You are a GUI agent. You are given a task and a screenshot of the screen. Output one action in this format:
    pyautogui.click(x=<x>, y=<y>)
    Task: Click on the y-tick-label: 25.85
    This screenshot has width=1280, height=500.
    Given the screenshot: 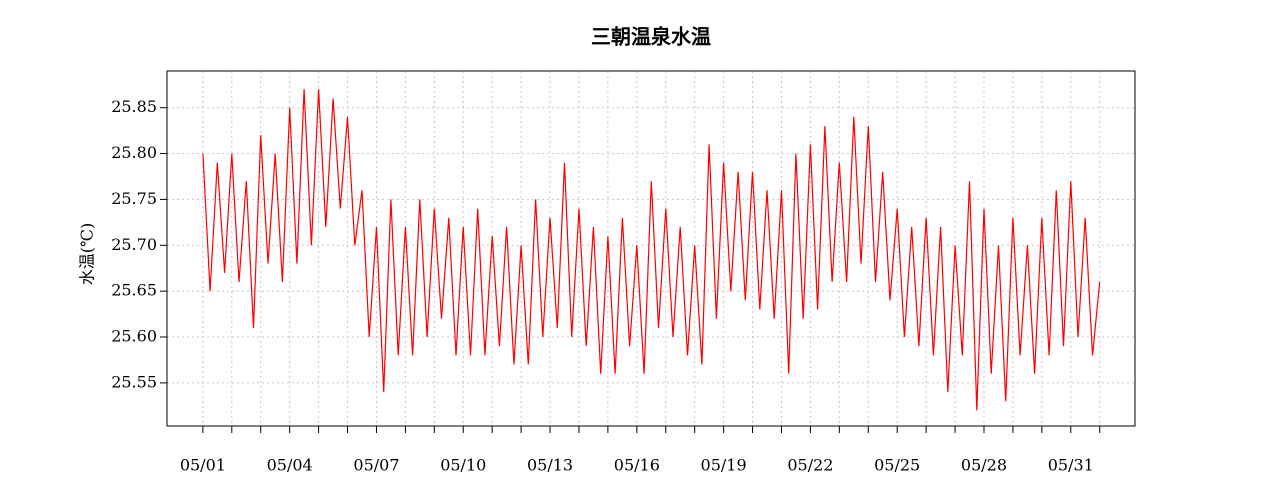 What is the action you would take?
    pyautogui.click(x=134, y=106)
    